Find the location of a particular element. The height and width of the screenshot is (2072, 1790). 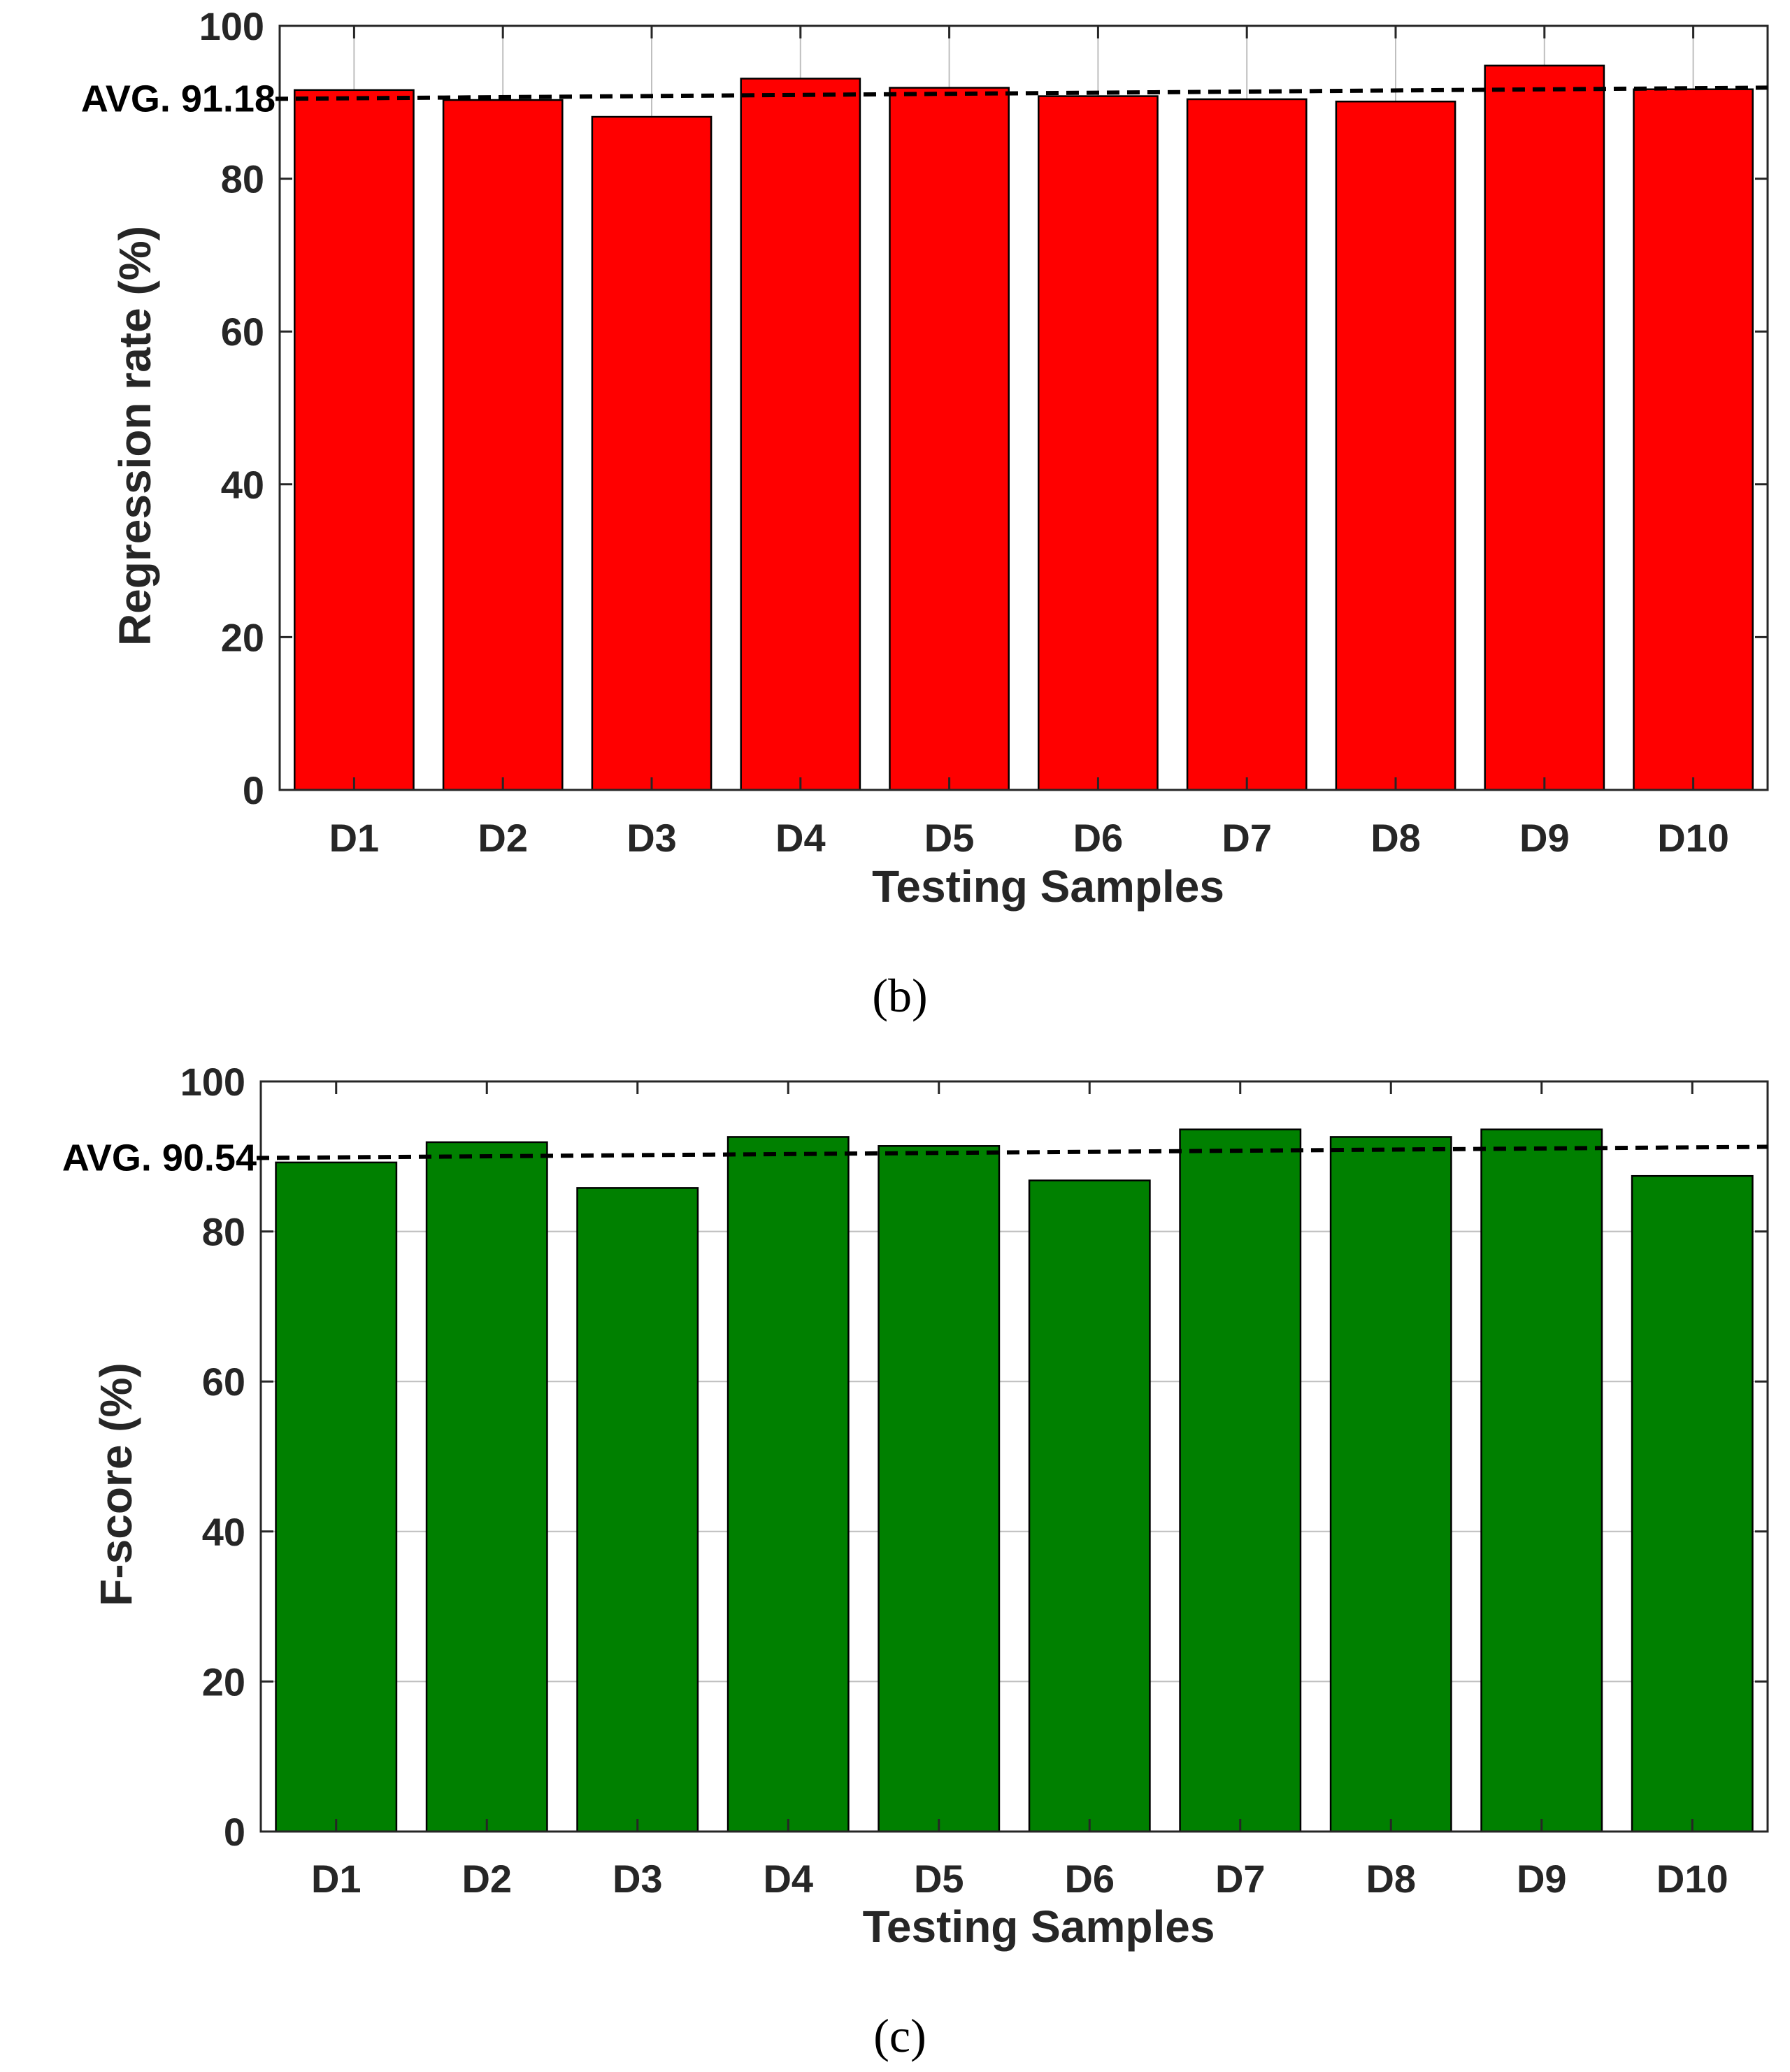

average-label: AVG. 90.54 is located at coordinates (159, 1158).